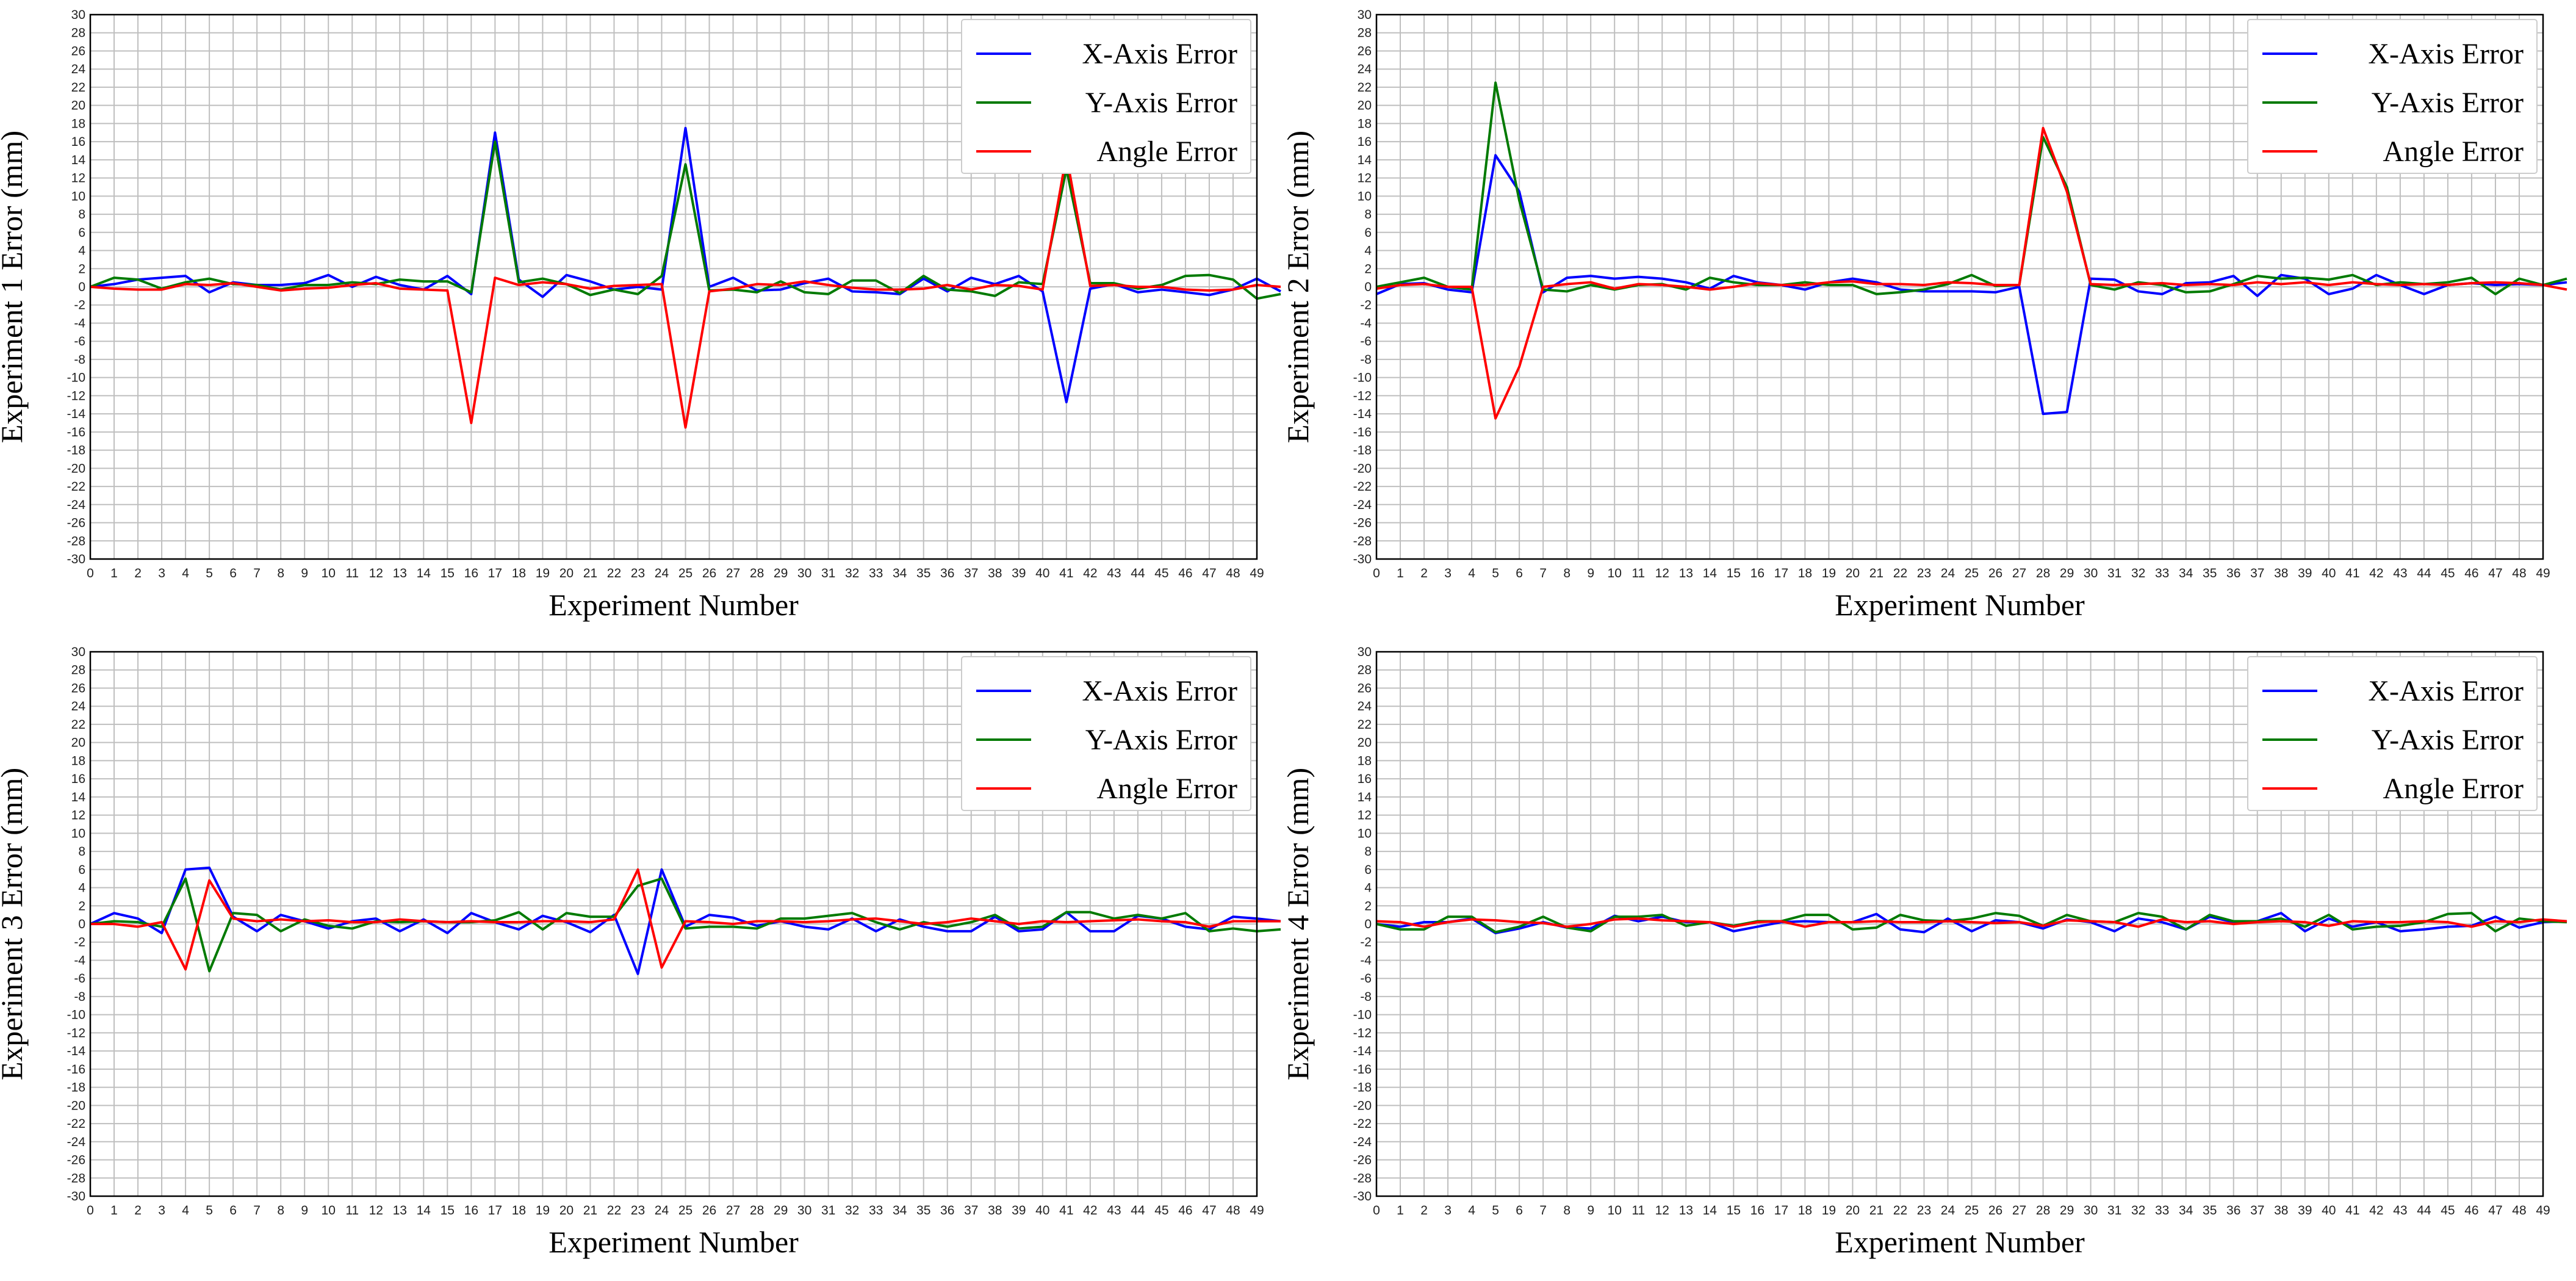 This screenshot has height=1281, width=2576. Describe the element at coordinates (76, 468) in the screenshot. I see `y-tick-label: -20` at that location.